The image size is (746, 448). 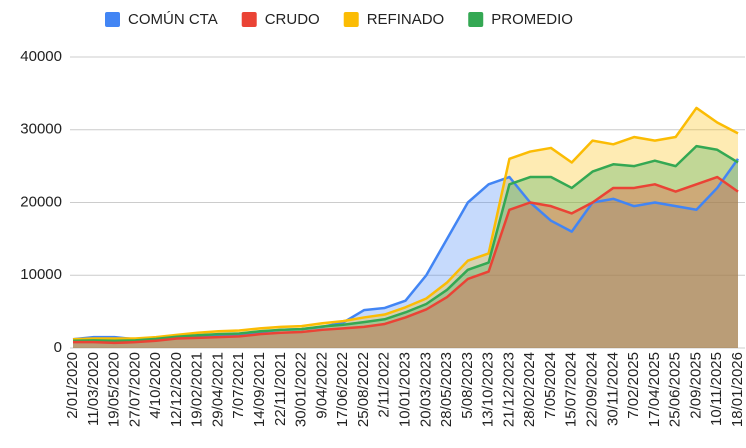 I want to click on x-tick-label: 5/08/2023, so click(x=467, y=385).